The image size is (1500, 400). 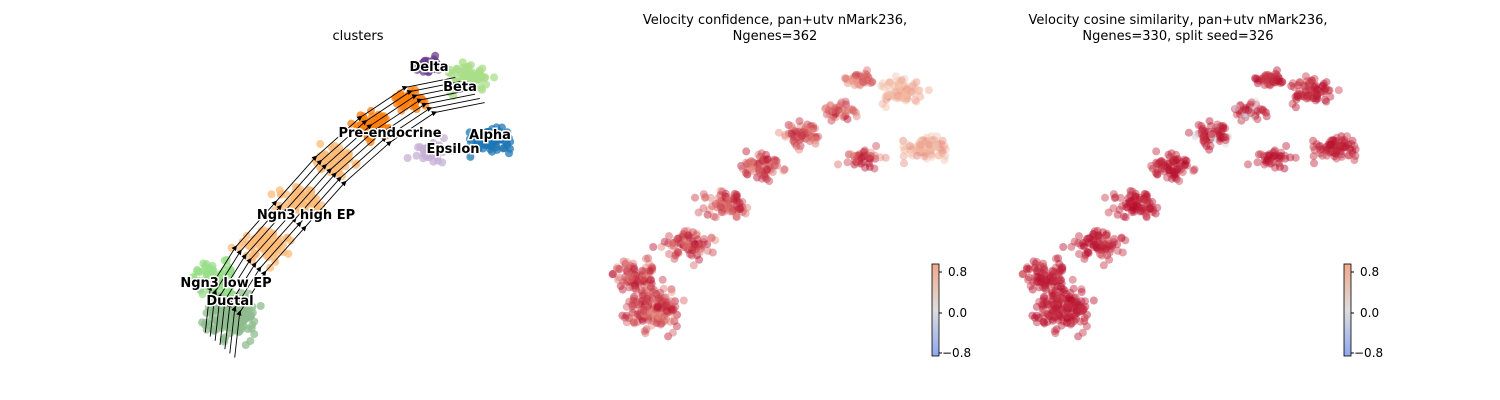 What do you see at coordinates (306, 215) in the screenshot?
I see `cluster-label-ngn3-high-ep: Ngn3 high EP` at bounding box center [306, 215].